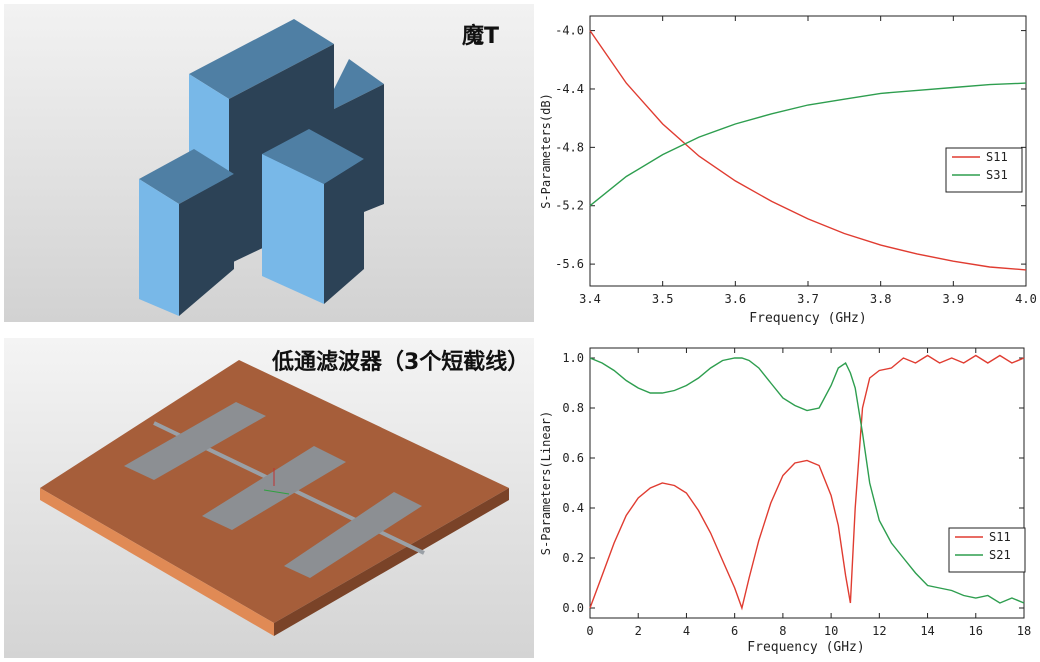  Describe the element at coordinates (573, 458) in the screenshot. I see `y-tick-label: 0.6` at that location.